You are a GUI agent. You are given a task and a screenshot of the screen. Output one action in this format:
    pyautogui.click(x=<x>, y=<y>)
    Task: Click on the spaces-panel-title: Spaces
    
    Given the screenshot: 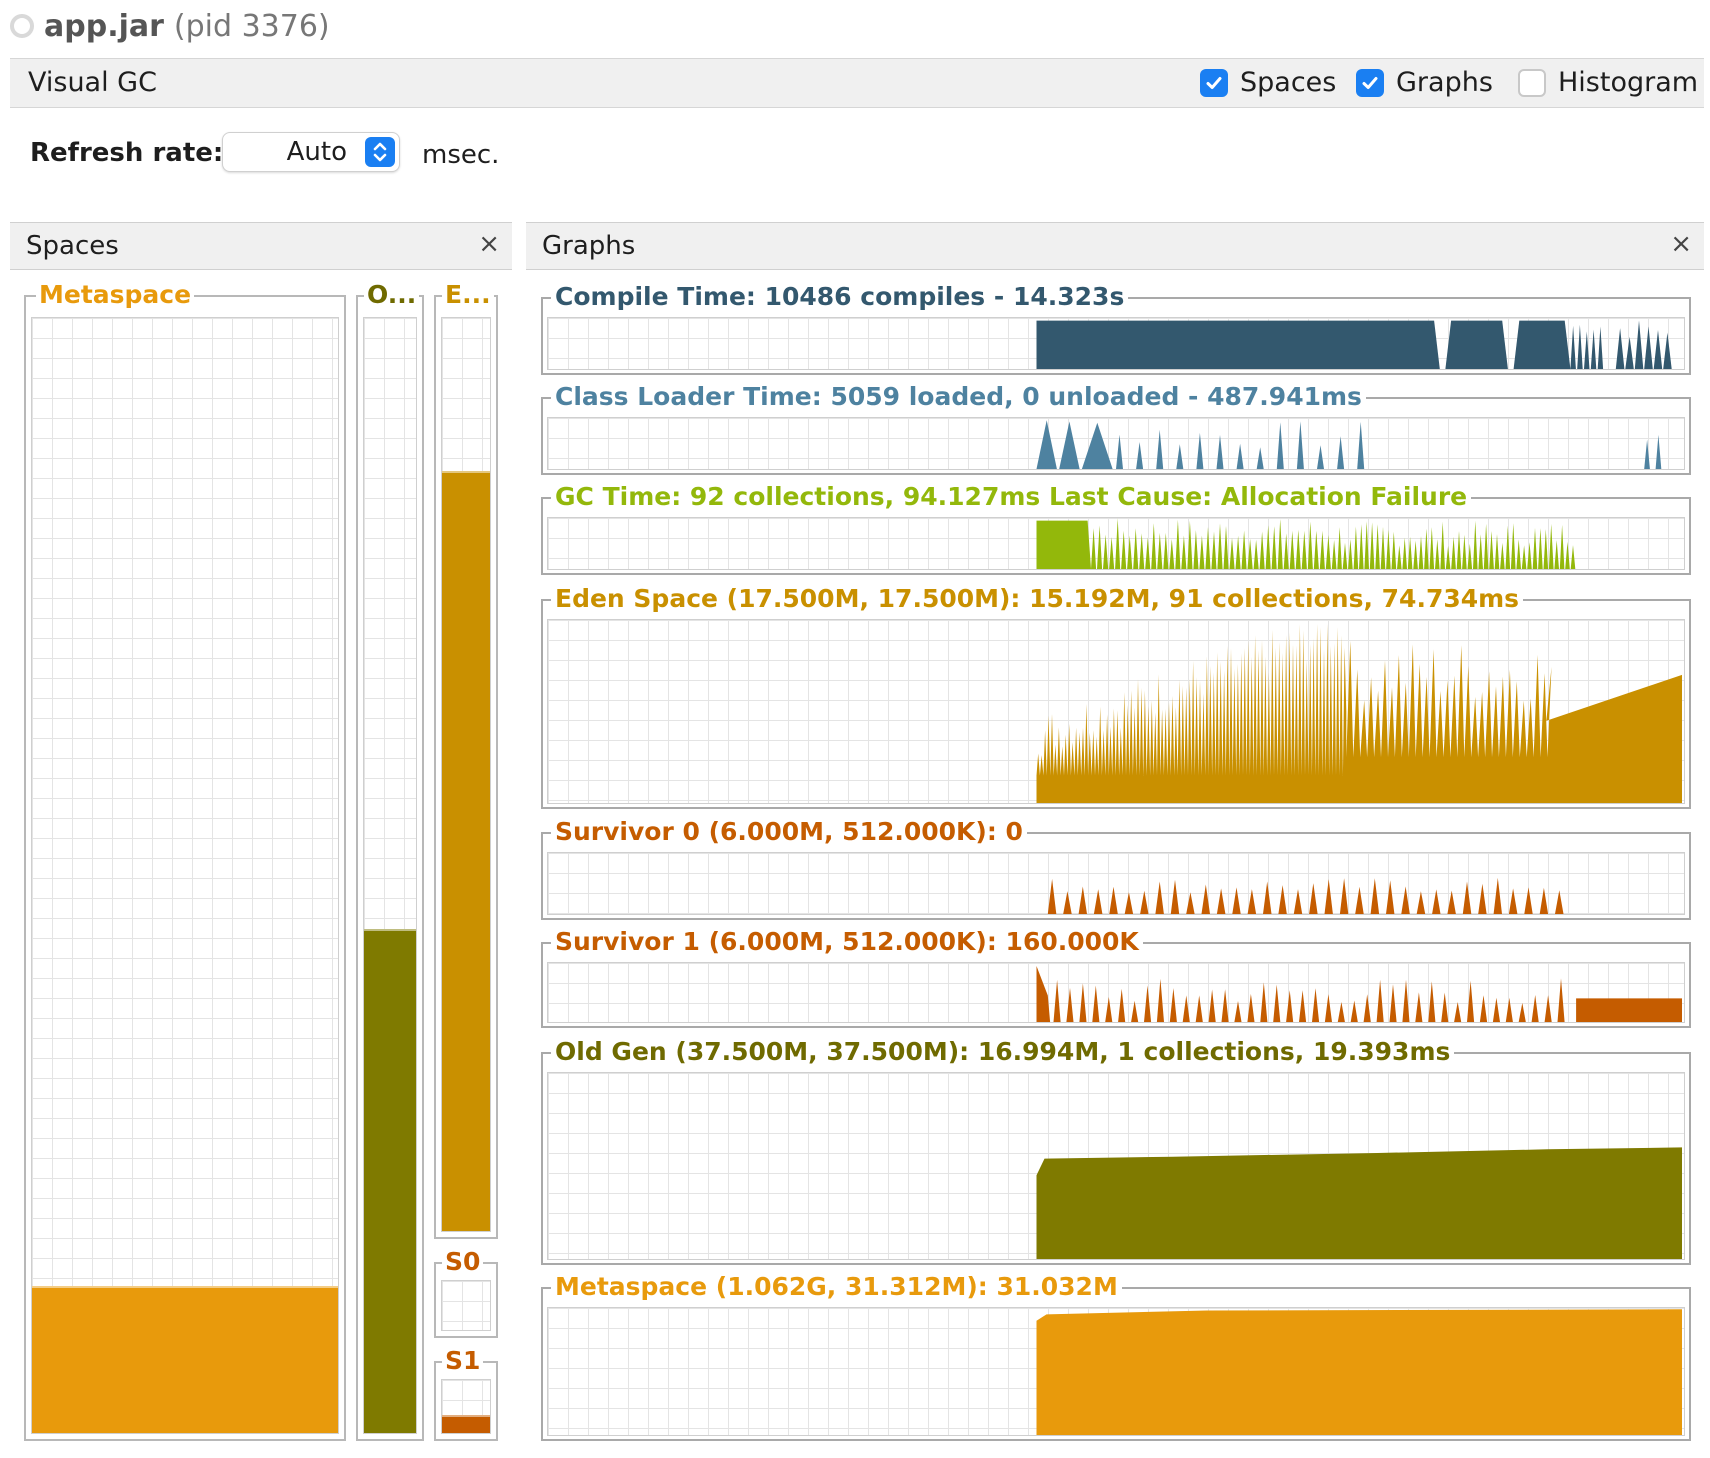 What is the action you would take?
    pyautogui.click(x=72, y=246)
    